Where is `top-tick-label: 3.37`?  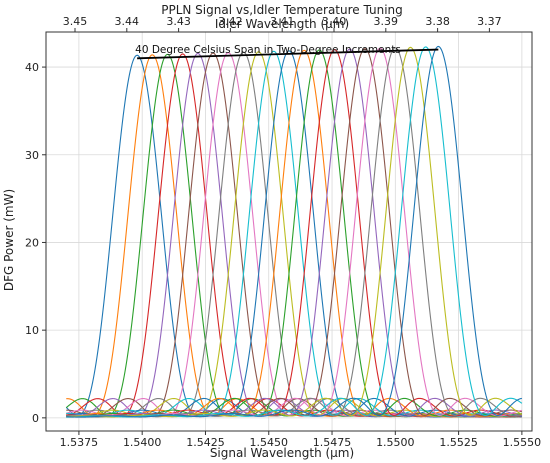
top-tick-label: 3.37 is located at coordinates (489, 21).